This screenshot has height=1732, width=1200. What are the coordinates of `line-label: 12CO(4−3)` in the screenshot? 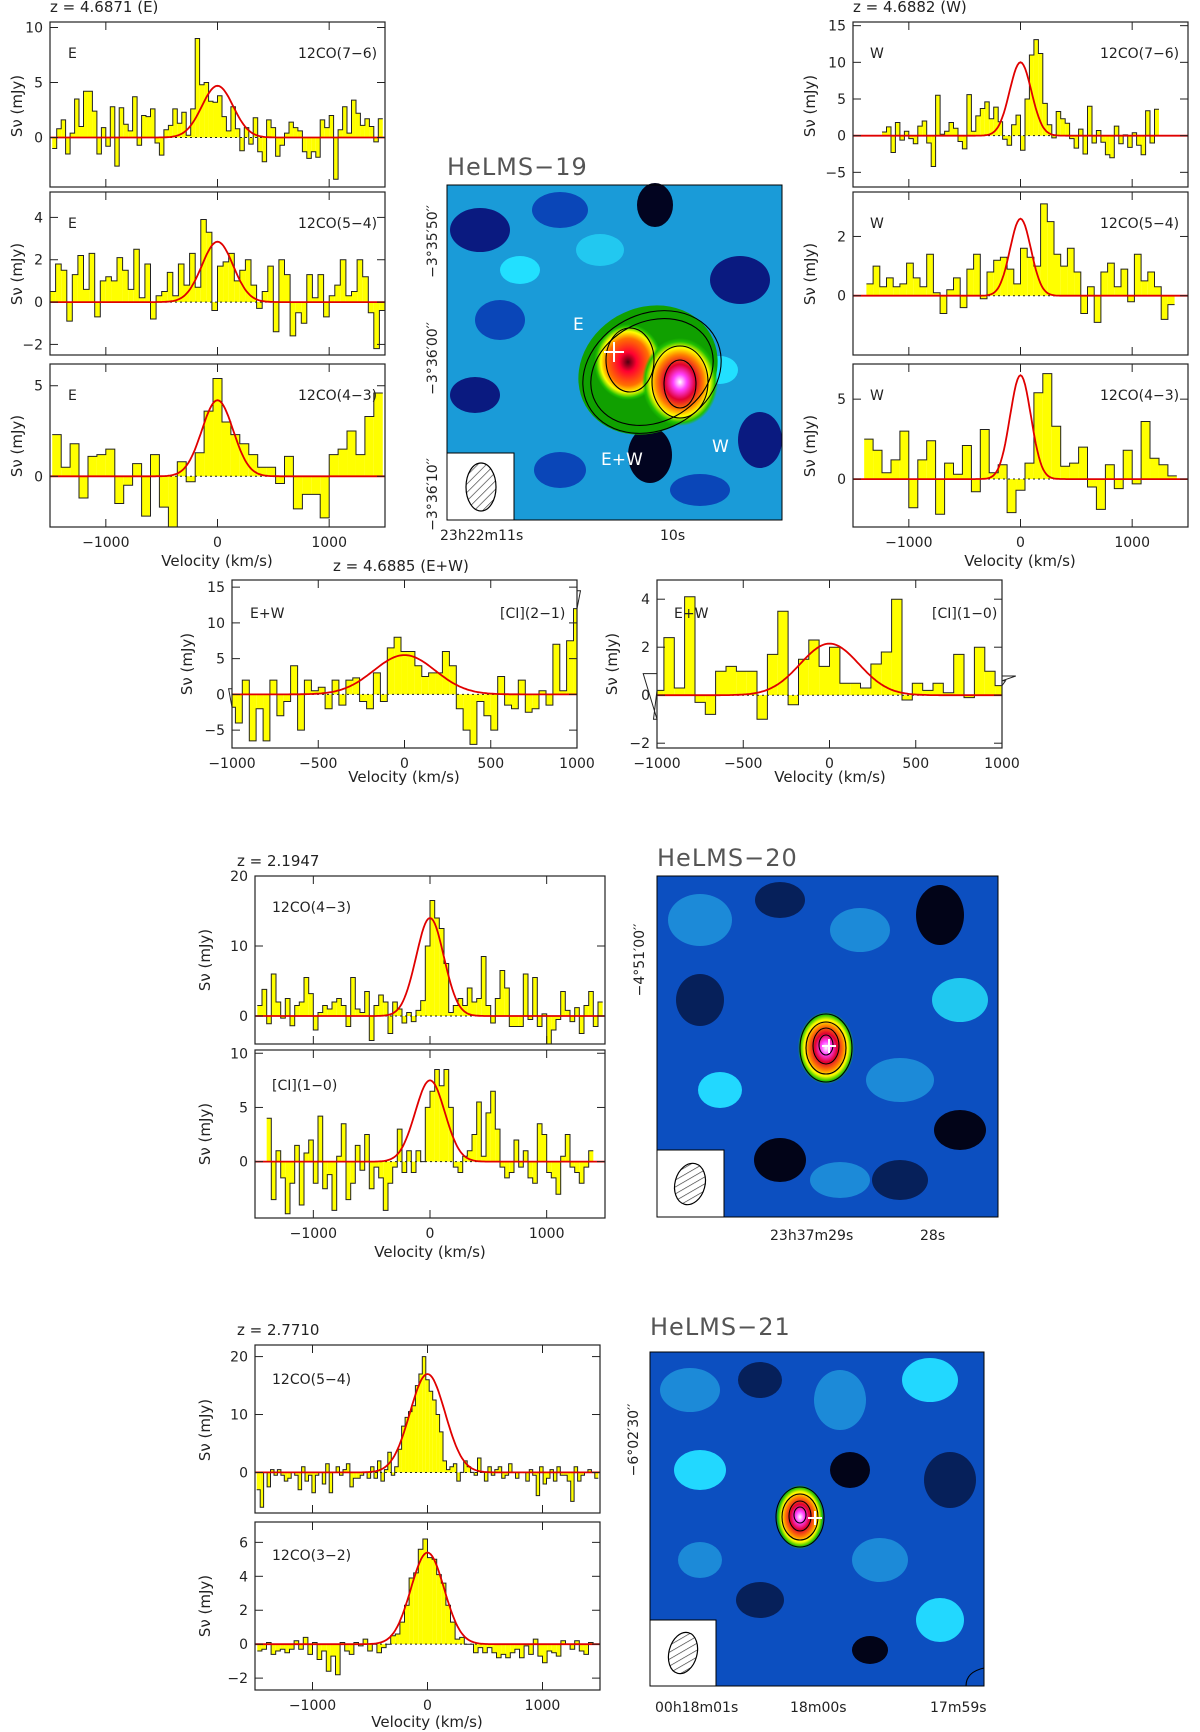 It's located at (337, 396).